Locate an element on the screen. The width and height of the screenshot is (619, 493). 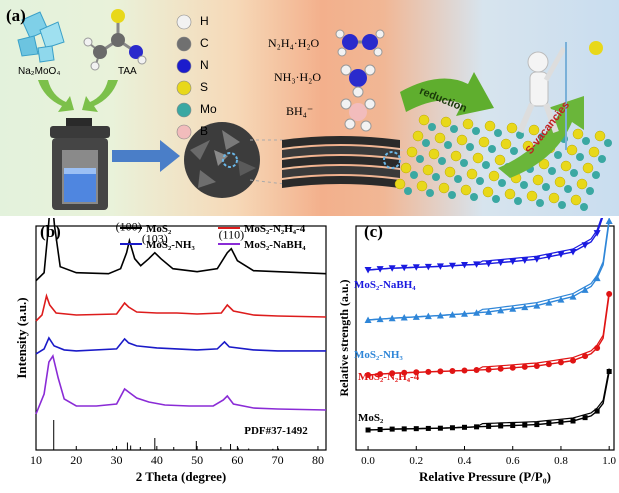
mos2-nanoflower-icon is located at coordinates (235, 160).